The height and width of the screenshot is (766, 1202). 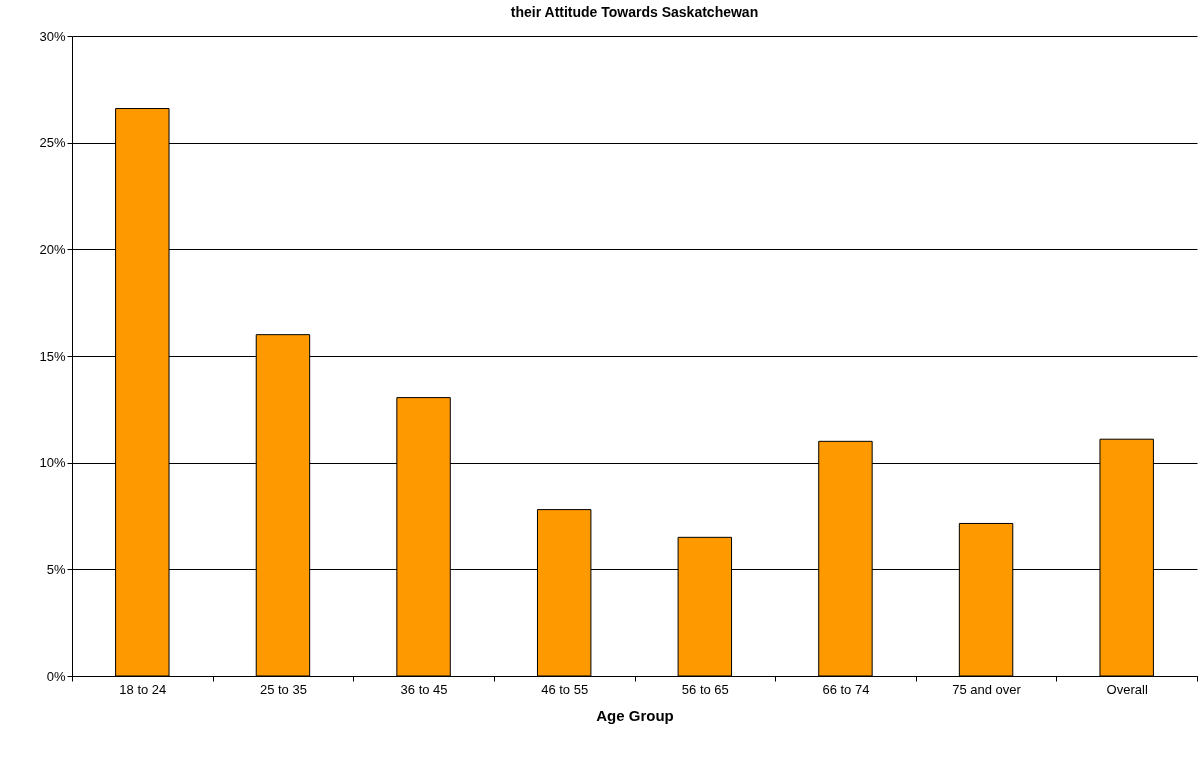 I want to click on x-tick-label: 66 to 74, so click(x=846, y=689).